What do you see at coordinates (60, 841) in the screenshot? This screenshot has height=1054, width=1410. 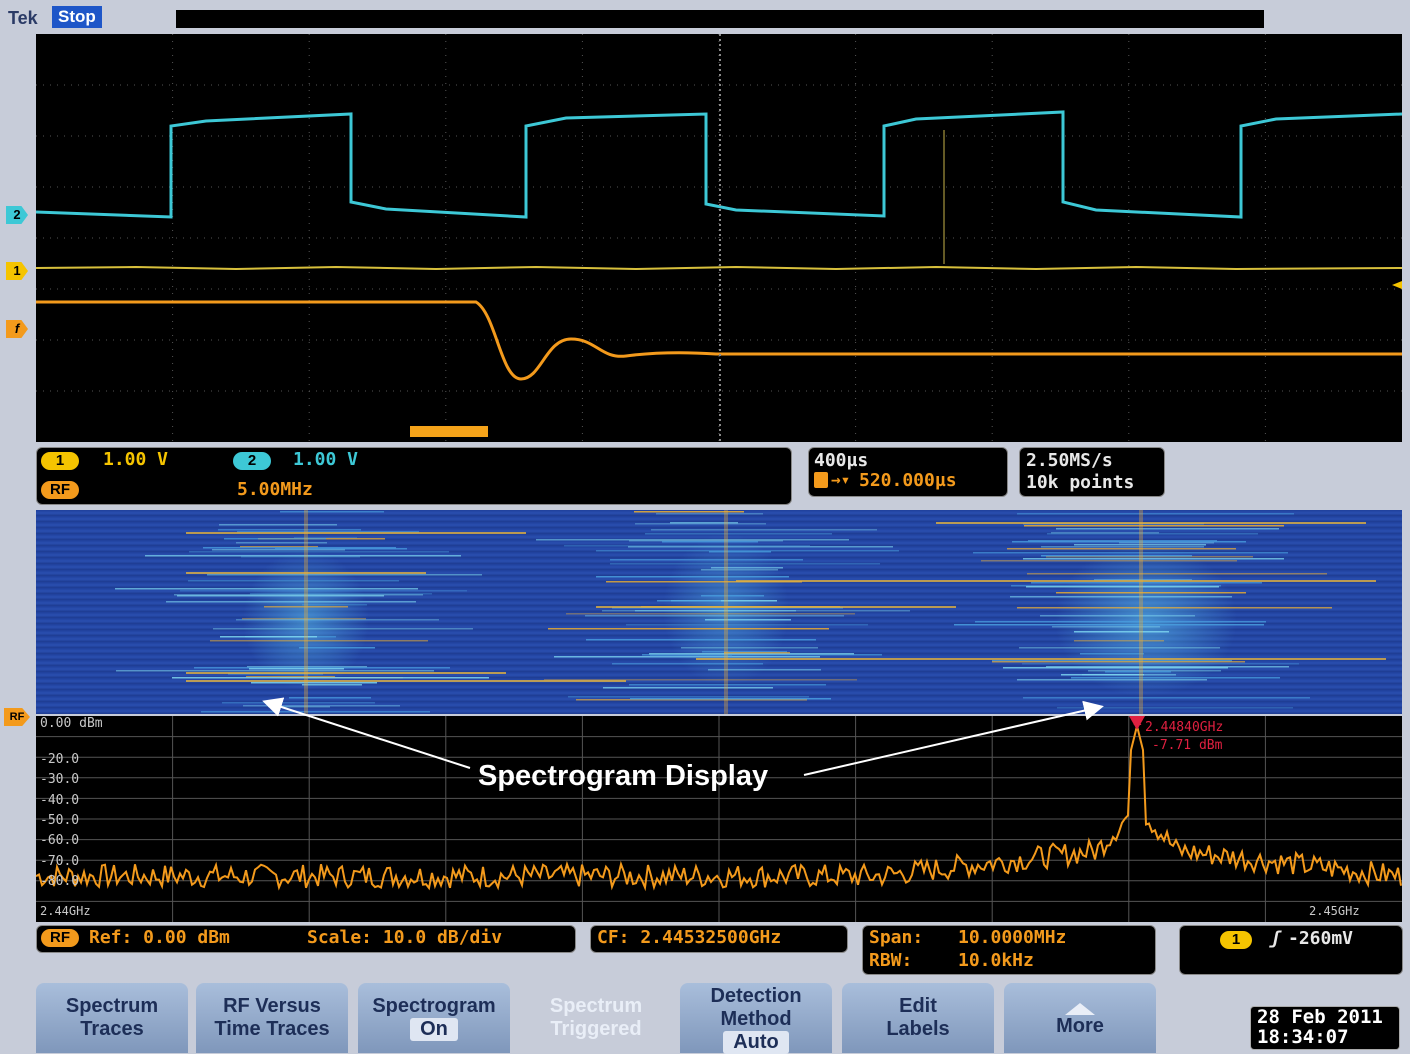 I see `y-axis-label: -60.0` at bounding box center [60, 841].